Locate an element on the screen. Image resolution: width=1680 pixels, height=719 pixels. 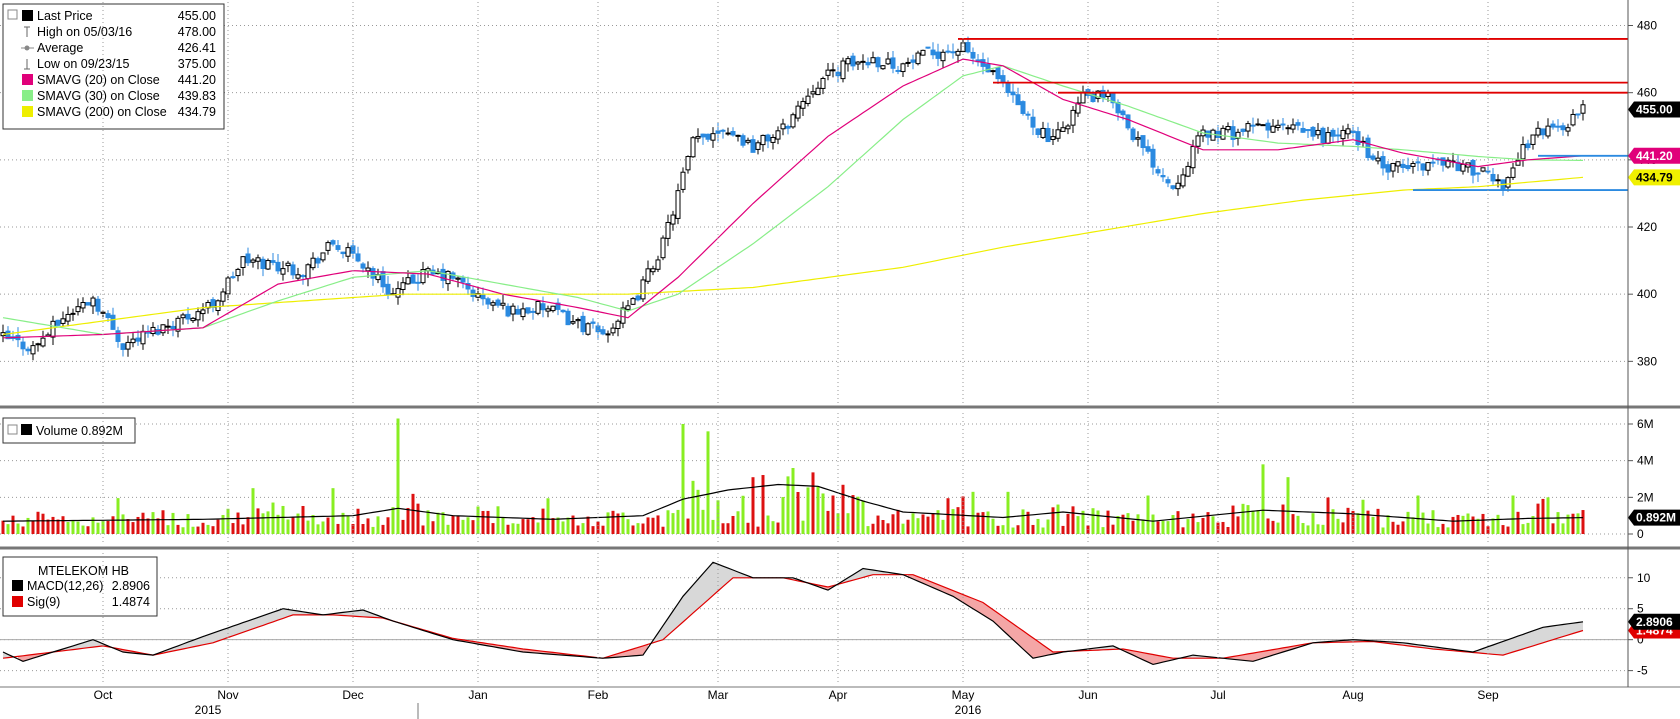
month-label: Apr is located at coordinates (838, 695).